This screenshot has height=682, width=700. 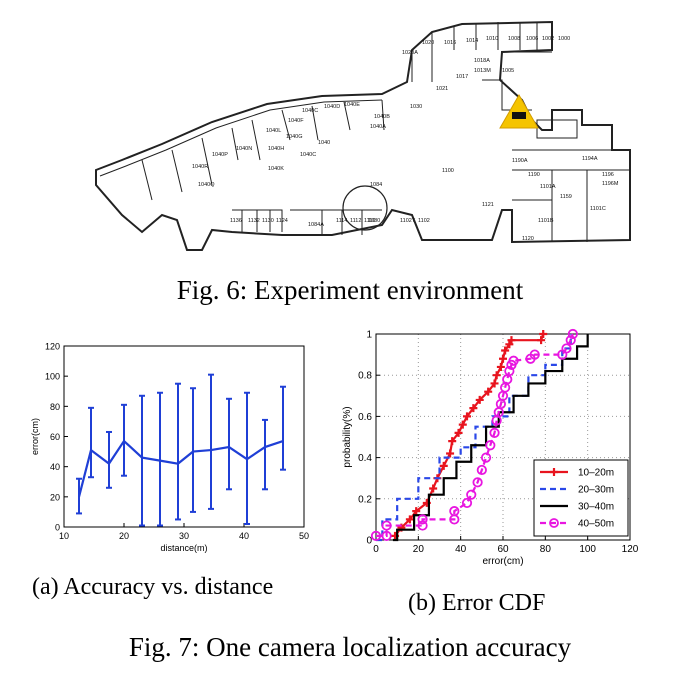 I want to click on plan-south-rooms, so click(x=307, y=222).